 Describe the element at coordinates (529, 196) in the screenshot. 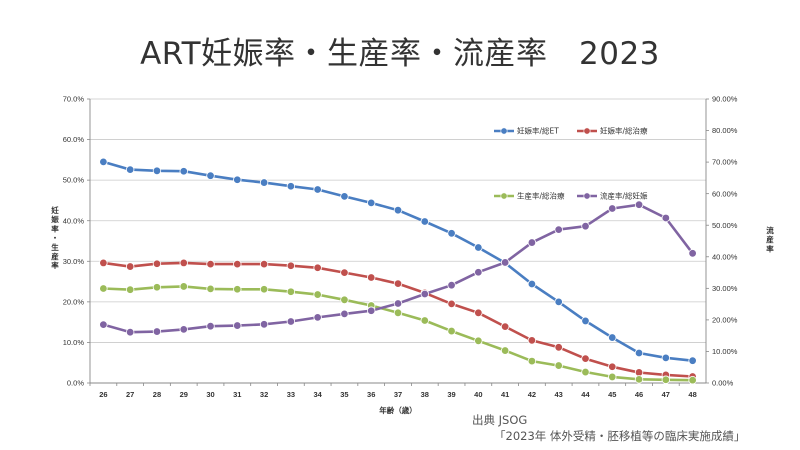

I see `legend-entry: 生産率/総治療` at that location.